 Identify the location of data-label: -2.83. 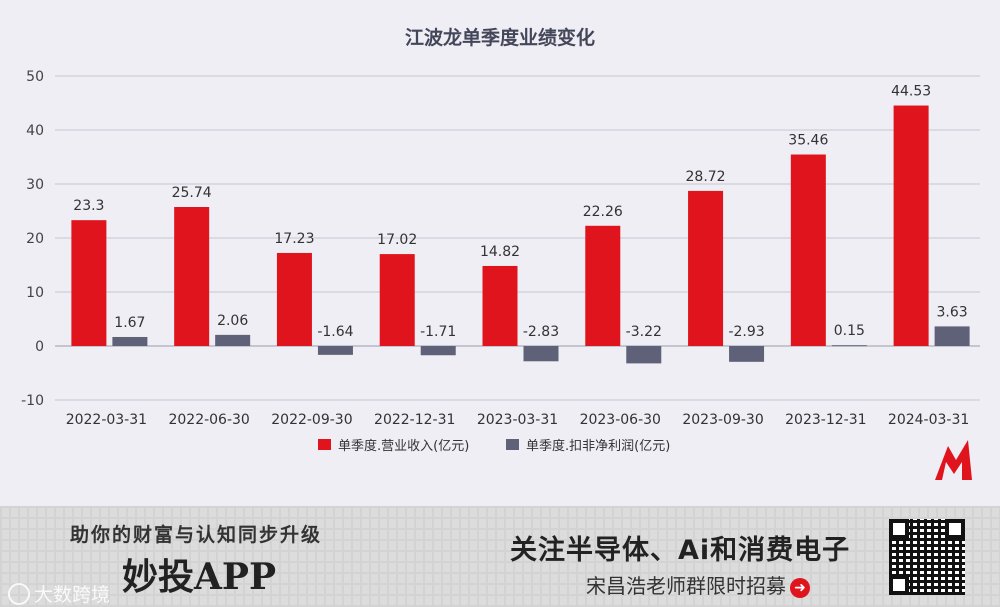
(541, 332).